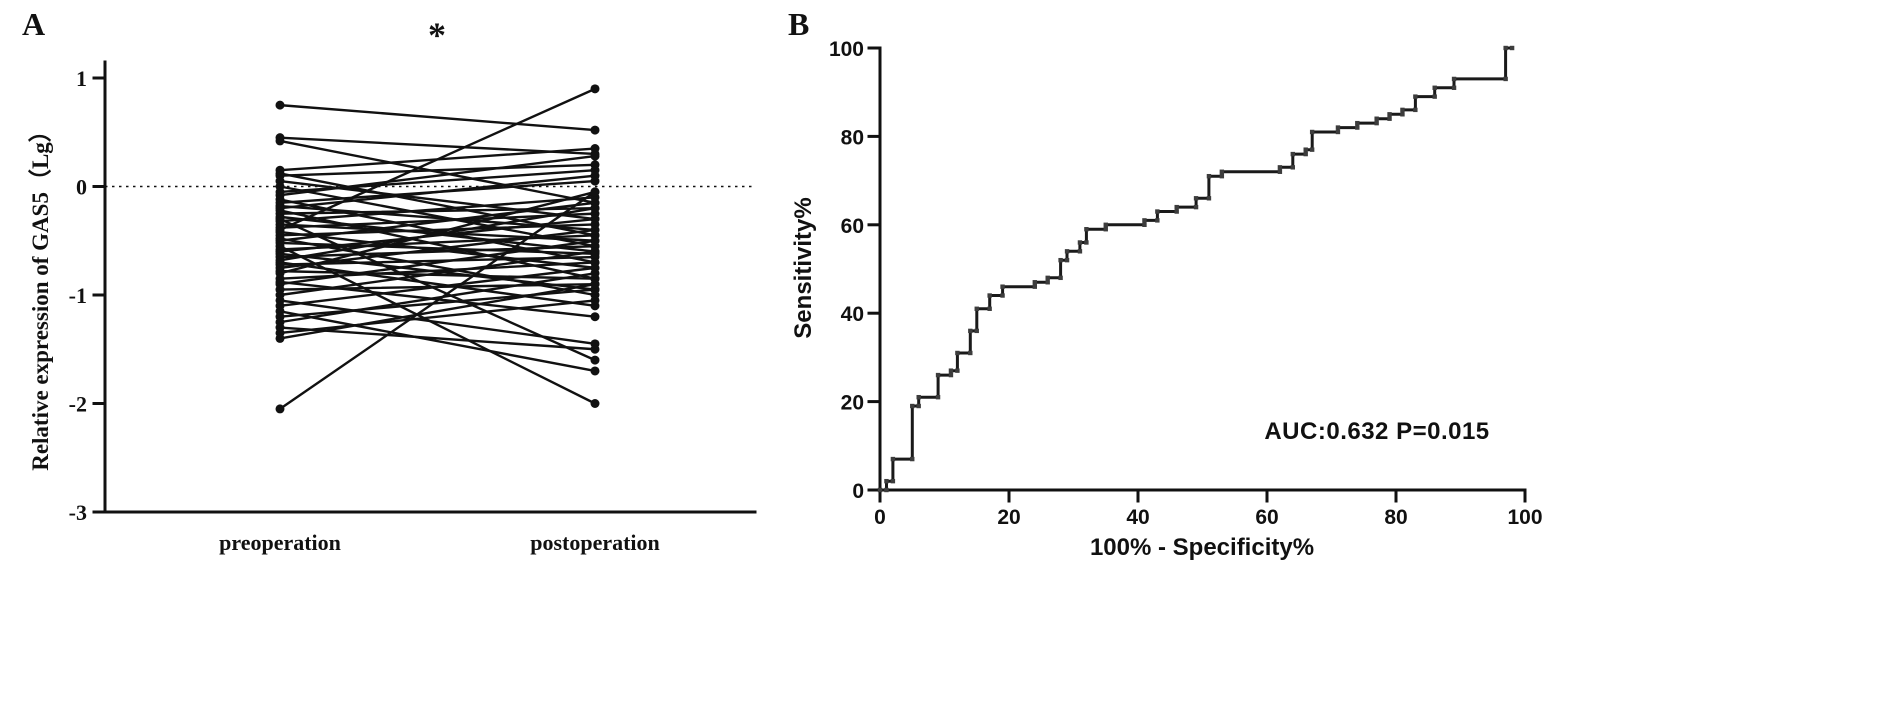 This screenshot has width=1890, height=706. What do you see at coordinates (81, 78) in the screenshot?
I see `panel-a-y-tick-label: 1` at bounding box center [81, 78].